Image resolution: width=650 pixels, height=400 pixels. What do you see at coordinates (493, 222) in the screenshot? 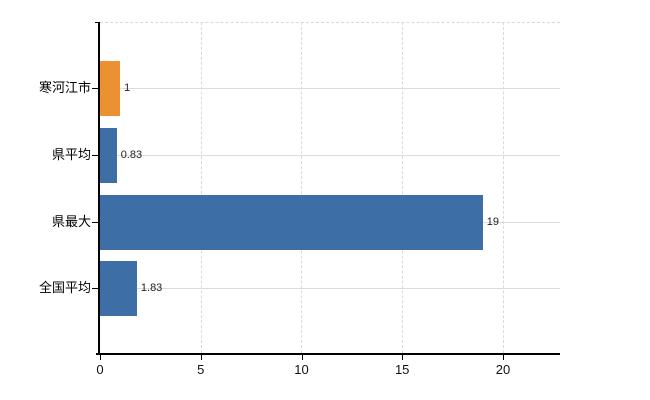
I see `bar-value-label: 19` at bounding box center [493, 222].